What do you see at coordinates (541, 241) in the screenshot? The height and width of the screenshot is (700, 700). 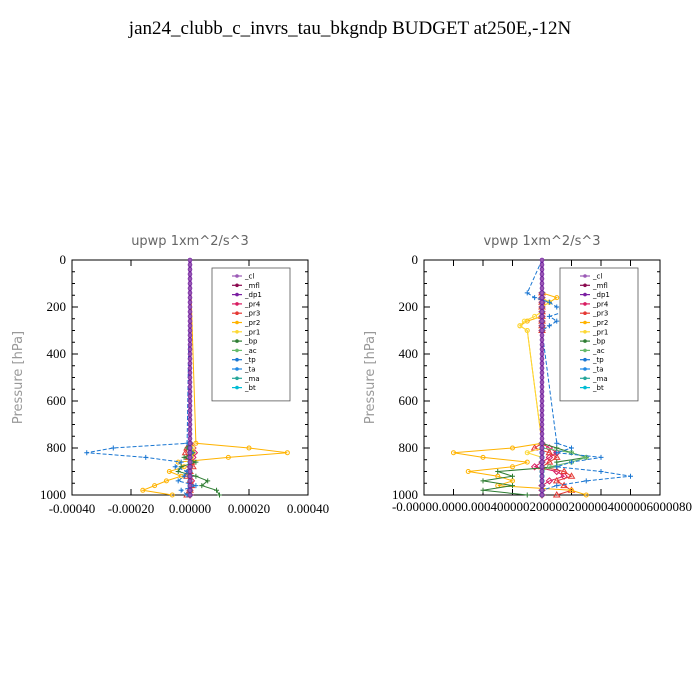 I see `chart-title: vpwp 1xm^2/s^3` at bounding box center [541, 241].